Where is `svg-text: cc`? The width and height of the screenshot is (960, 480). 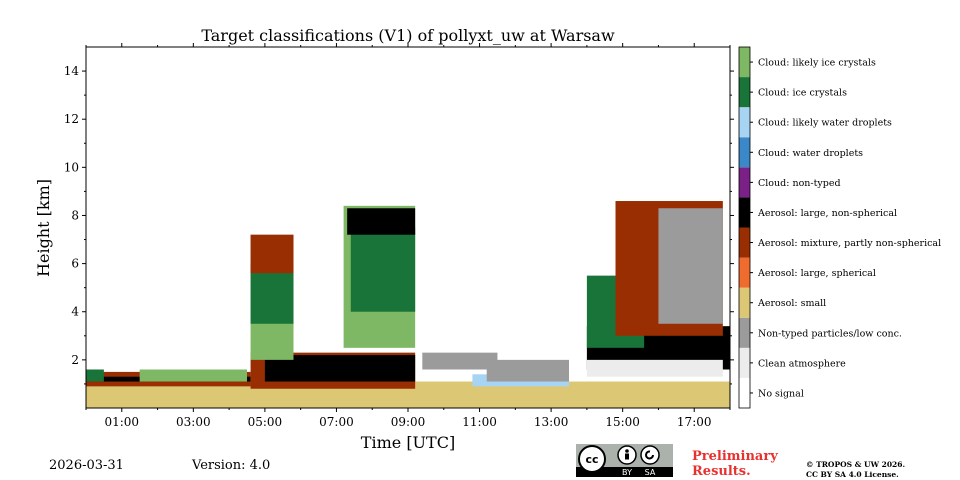 svg-text: cc is located at coordinates (591, 459).